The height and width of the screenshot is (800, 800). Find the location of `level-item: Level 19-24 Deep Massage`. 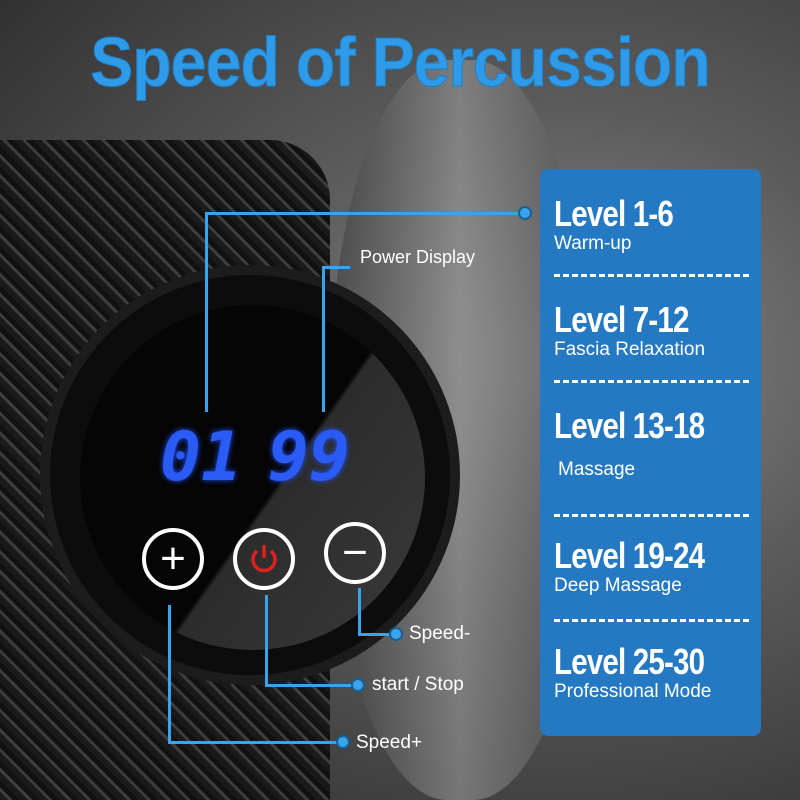

level-item: Level 19-24 Deep Massage is located at coordinates (645, 566).